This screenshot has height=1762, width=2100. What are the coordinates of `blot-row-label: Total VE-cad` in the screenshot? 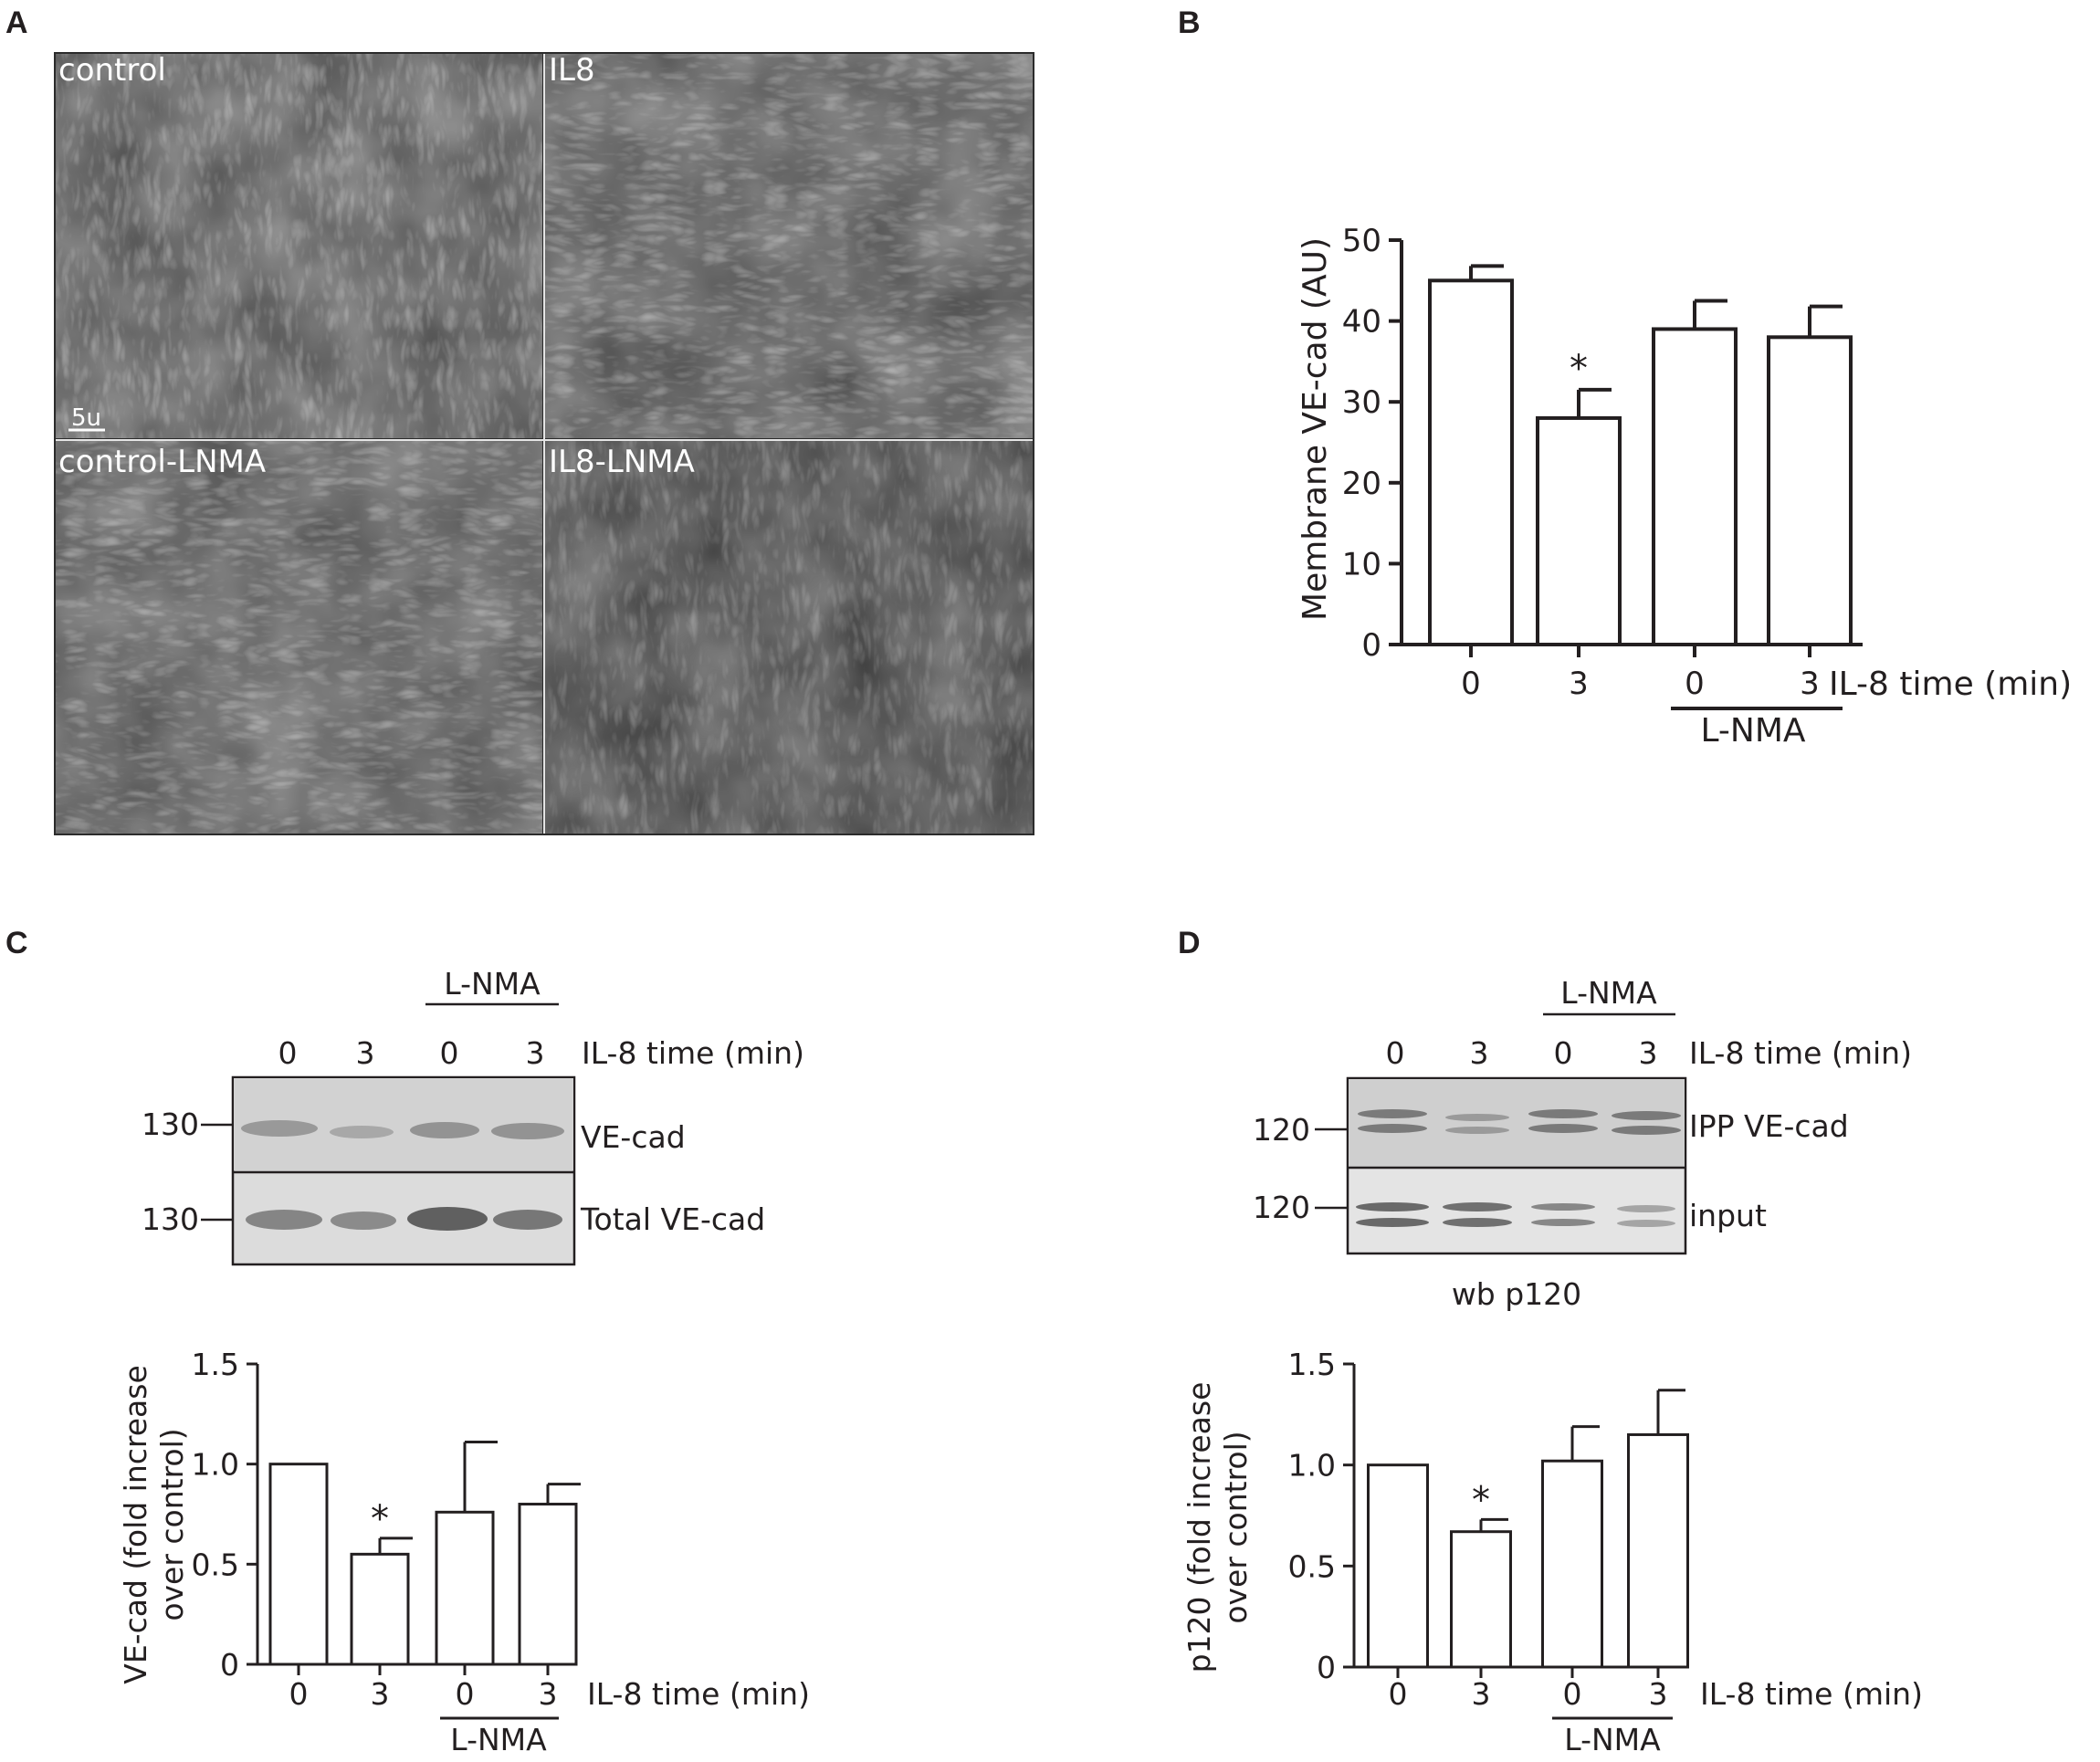 It's located at (672, 1219).